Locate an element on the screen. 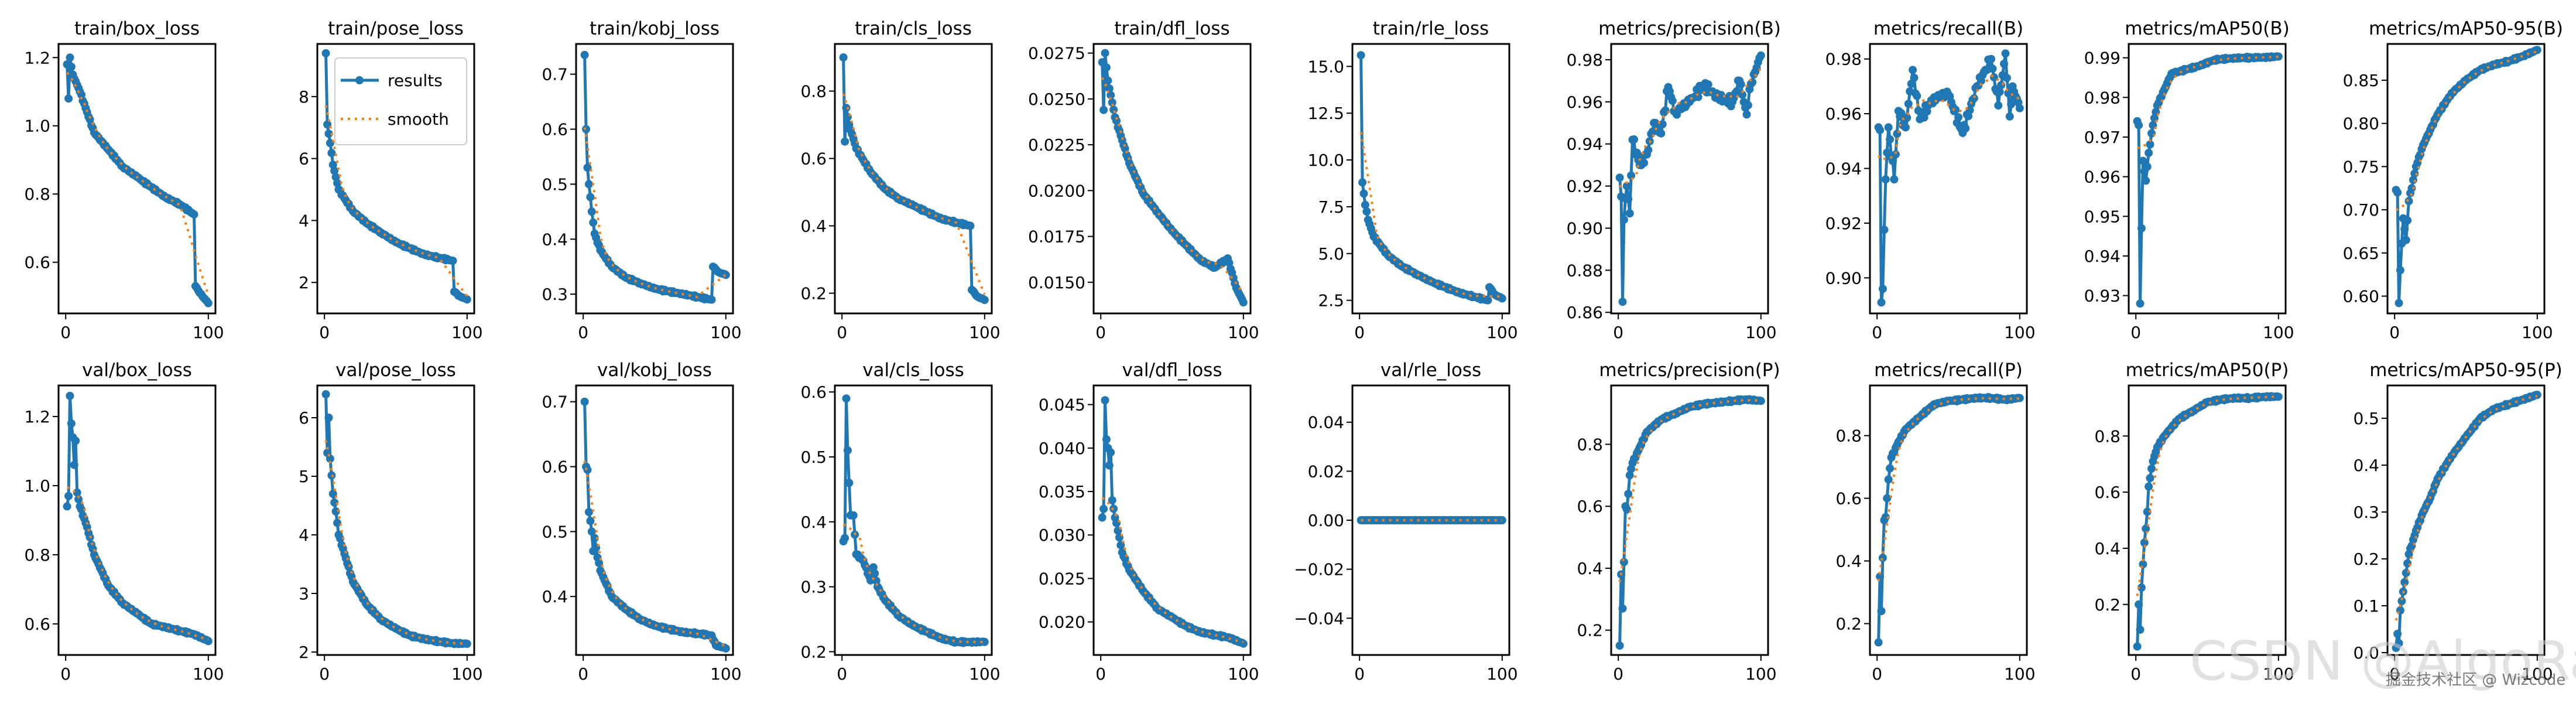  subplot-title: train/box_loss is located at coordinates (137, 28).